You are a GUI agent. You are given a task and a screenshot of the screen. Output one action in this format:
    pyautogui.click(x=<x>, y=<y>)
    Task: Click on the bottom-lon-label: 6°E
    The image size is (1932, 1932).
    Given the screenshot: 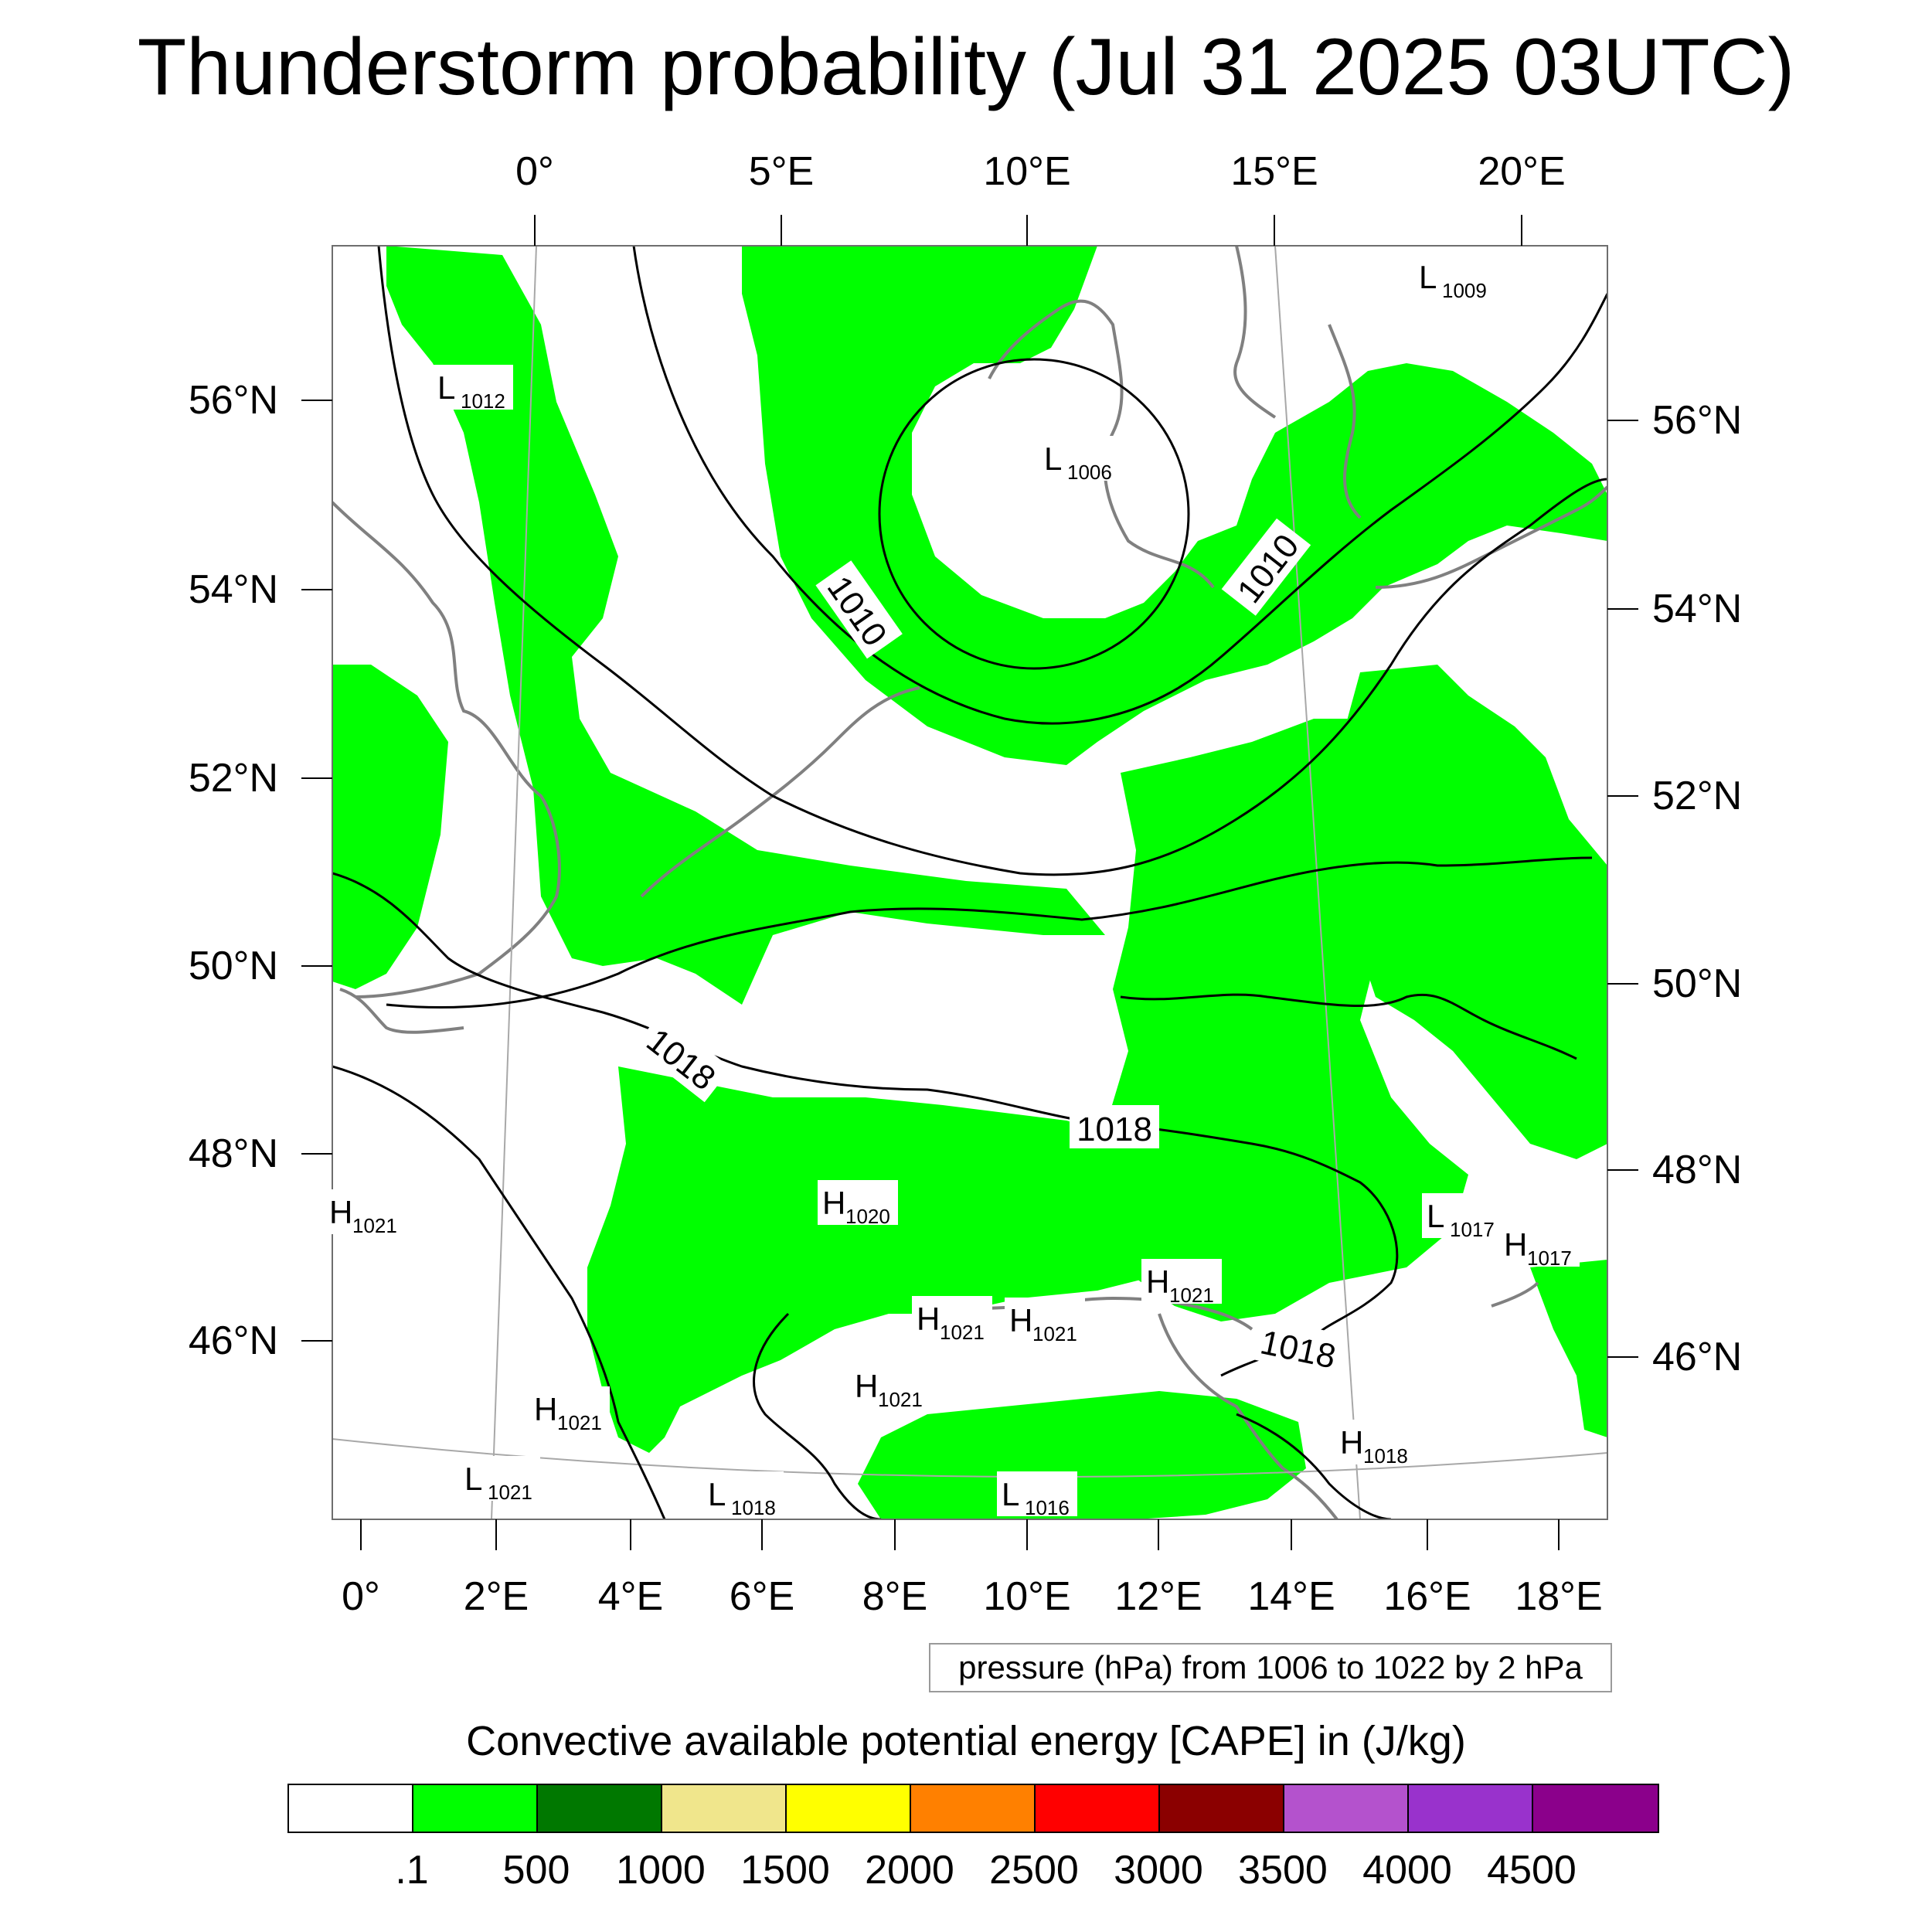 What is the action you would take?
    pyautogui.click(x=762, y=1597)
    